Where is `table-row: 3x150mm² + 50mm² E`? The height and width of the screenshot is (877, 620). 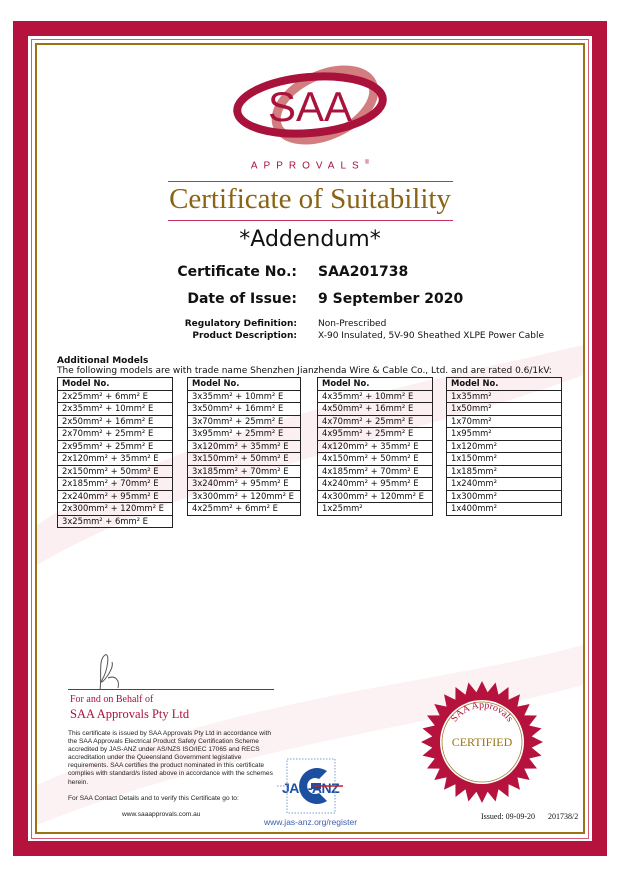
table-row: 3x150mm² + 50mm² E is located at coordinates (244, 459).